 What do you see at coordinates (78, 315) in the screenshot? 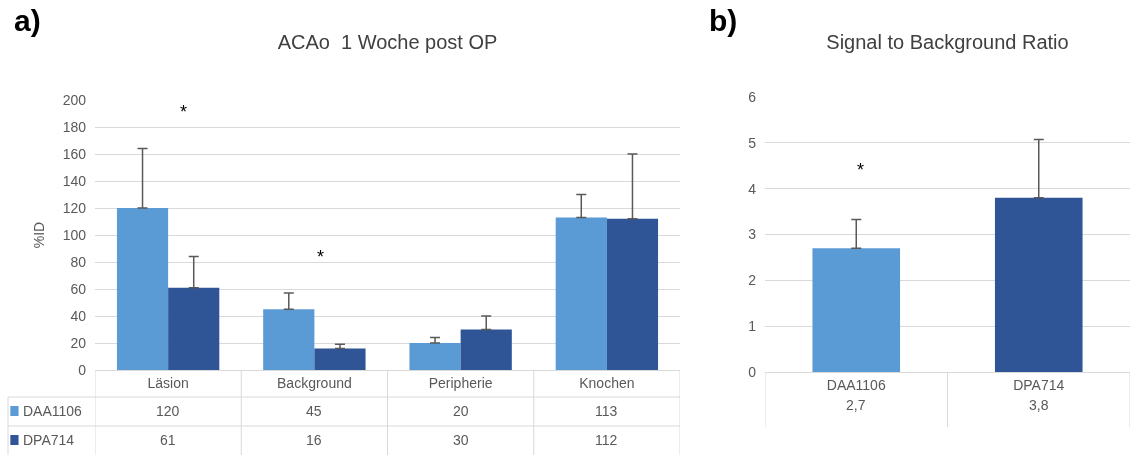
I see `y-tick-label: 40` at bounding box center [78, 315].